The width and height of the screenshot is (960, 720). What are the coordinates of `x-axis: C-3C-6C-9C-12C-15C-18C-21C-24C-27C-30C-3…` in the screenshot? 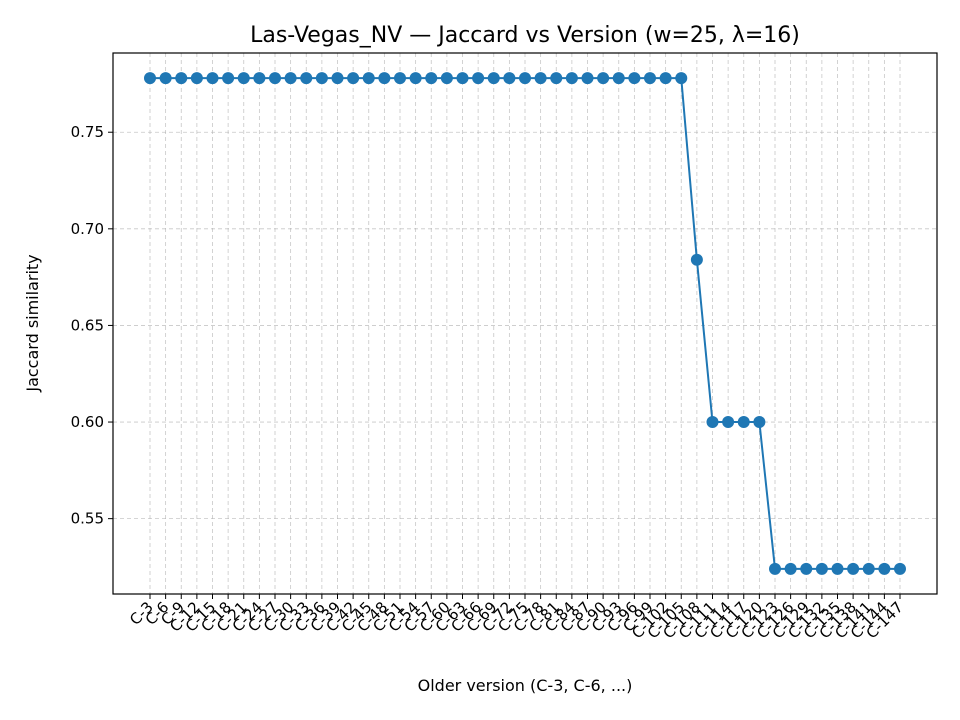 It's located at (516, 618).